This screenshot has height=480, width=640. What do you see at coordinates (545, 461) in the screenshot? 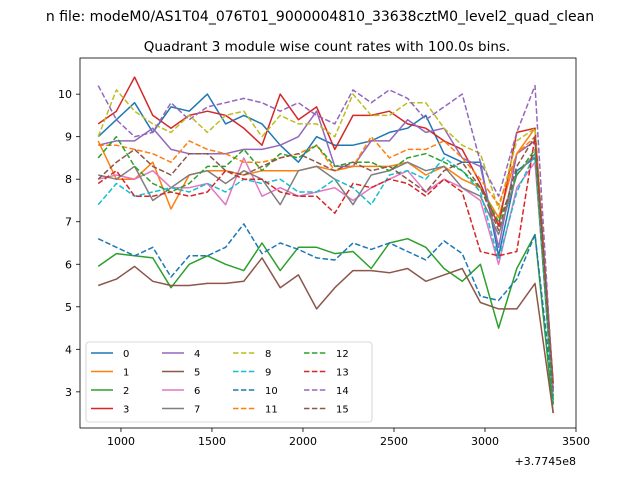
I see `x-axis-offset-label: +3.7745e8` at bounding box center [545, 461].